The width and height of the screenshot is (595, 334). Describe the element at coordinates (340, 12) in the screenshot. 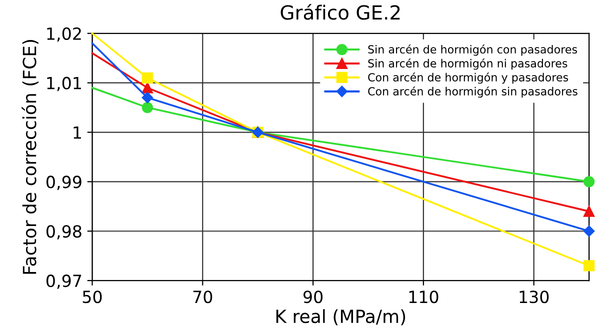

I see `chart-title: Gráfico GE.2` at that location.